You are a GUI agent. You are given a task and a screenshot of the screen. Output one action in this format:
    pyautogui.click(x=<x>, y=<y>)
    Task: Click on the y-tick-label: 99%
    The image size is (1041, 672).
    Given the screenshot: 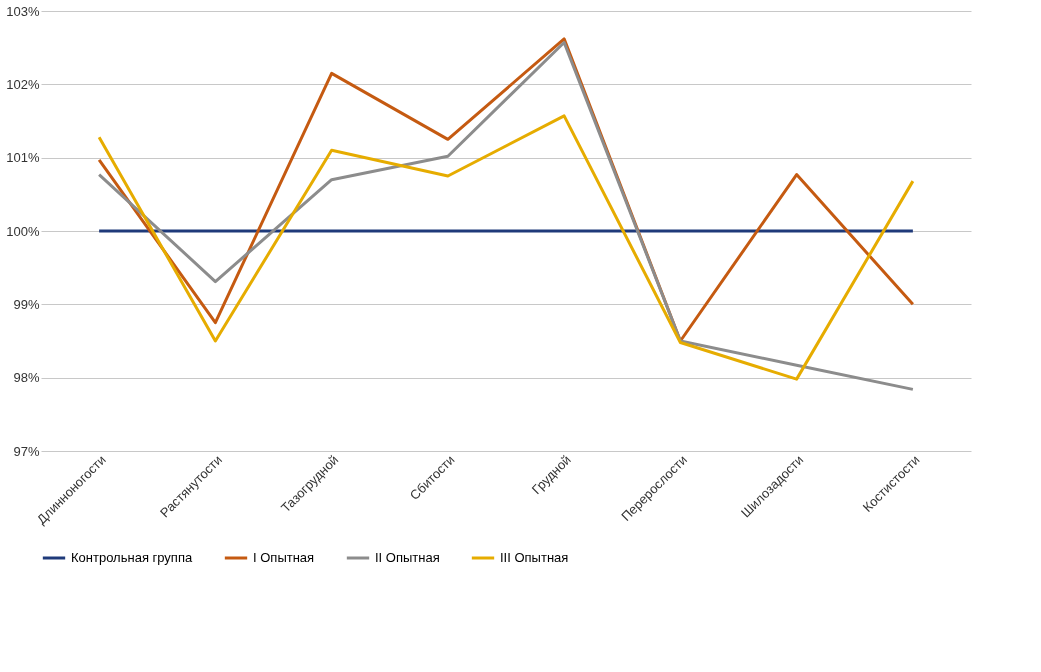 What is the action you would take?
    pyautogui.click(x=26, y=304)
    